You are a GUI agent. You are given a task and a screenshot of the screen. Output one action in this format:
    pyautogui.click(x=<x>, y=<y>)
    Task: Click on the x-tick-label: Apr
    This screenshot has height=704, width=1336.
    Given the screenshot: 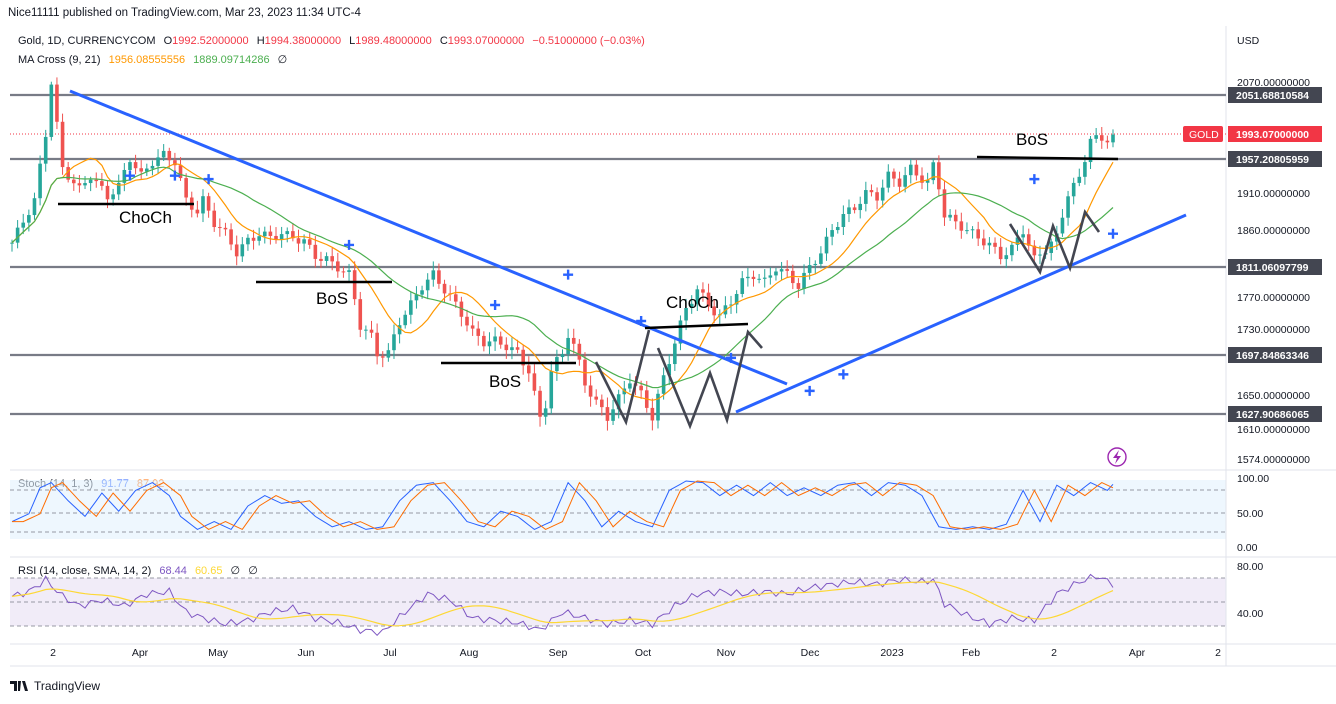 What is the action you would take?
    pyautogui.click(x=140, y=653)
    